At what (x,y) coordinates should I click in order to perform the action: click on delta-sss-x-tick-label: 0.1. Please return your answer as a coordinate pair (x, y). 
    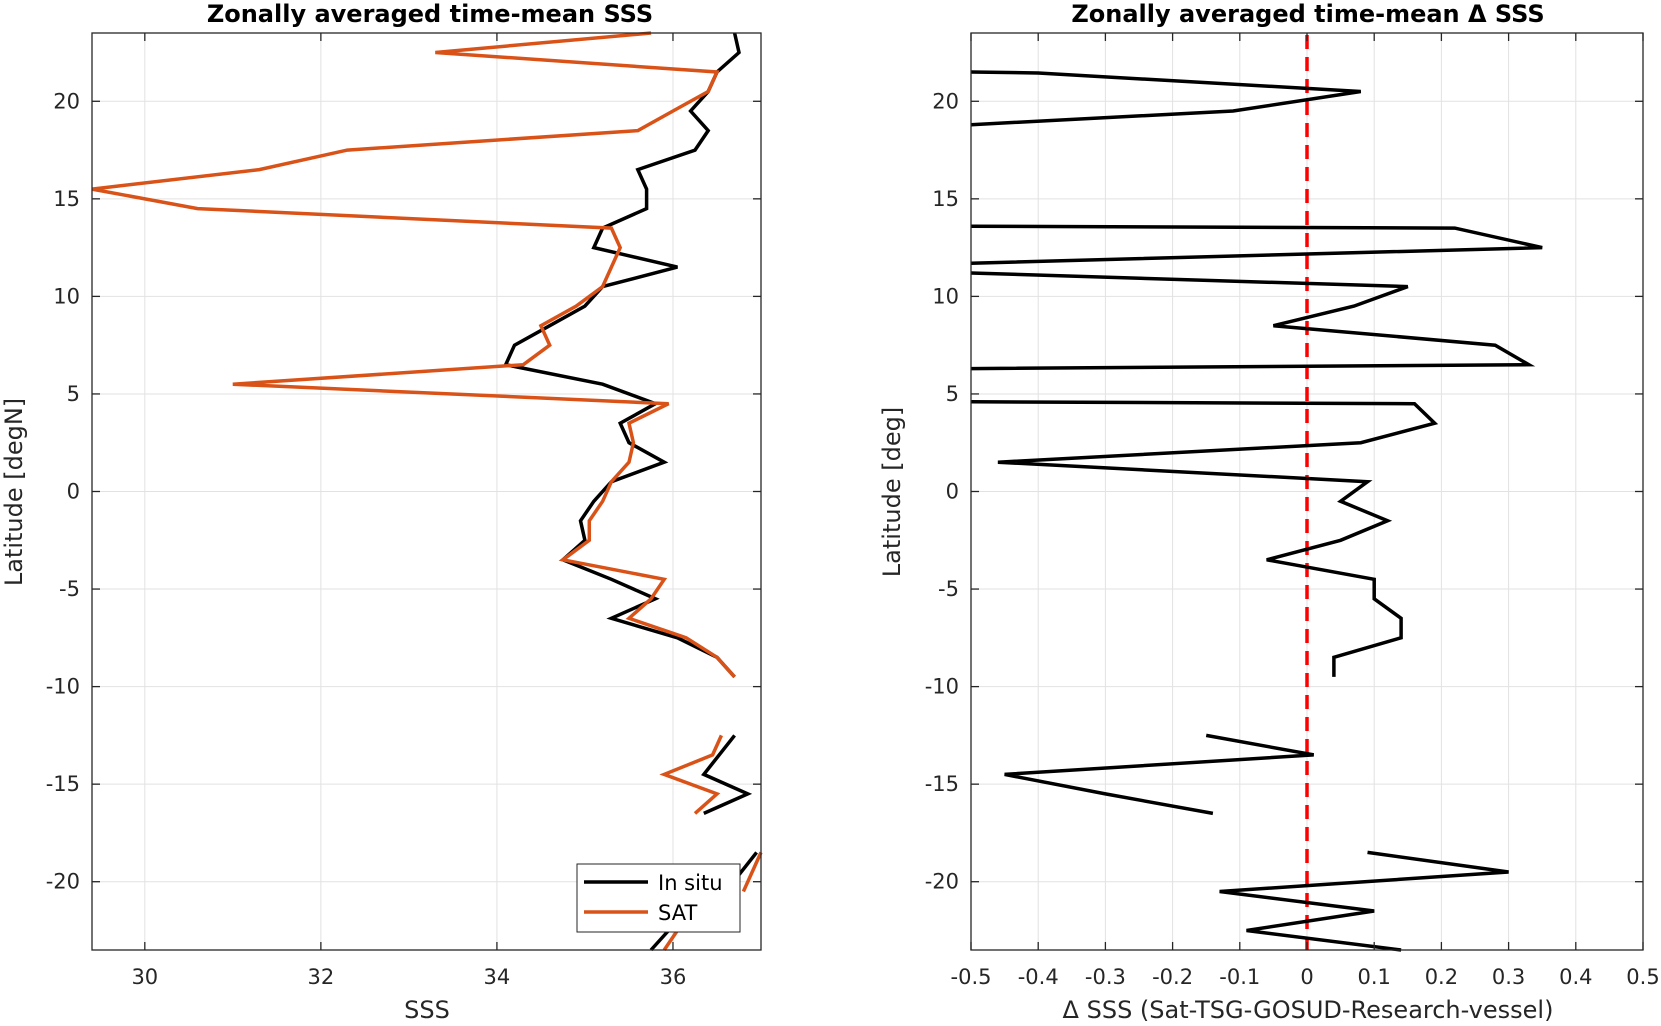
    Looking at the image, I should click on (1373, 977).